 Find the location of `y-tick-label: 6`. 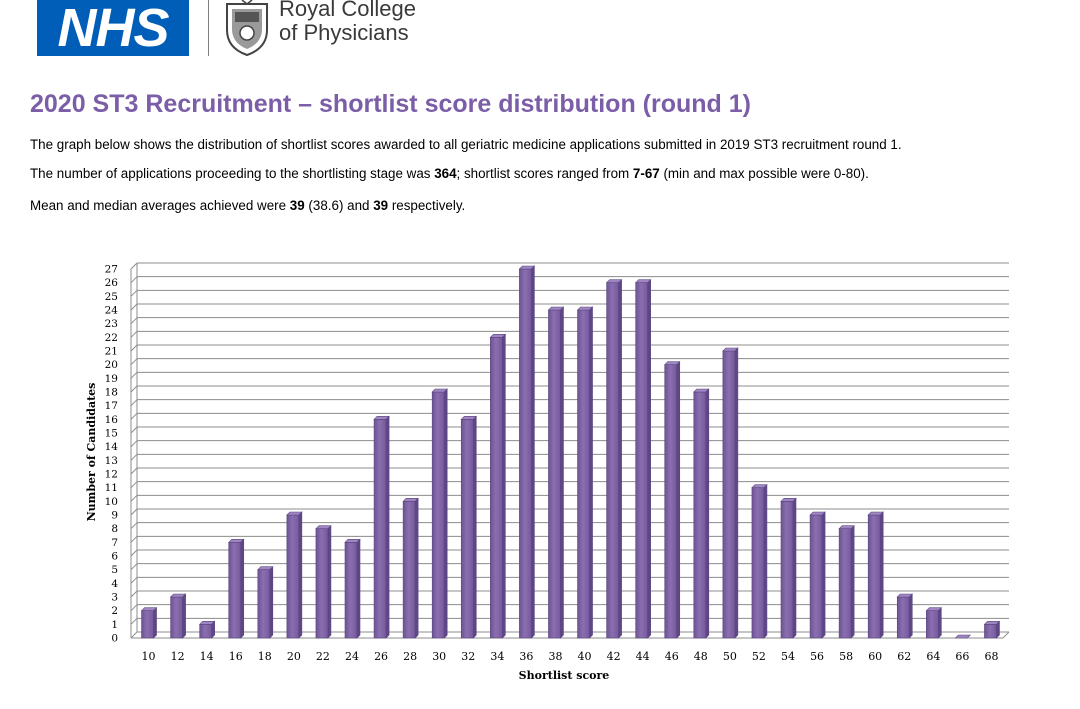

y-tick-label: 6 is located at coordinates (114, 557).